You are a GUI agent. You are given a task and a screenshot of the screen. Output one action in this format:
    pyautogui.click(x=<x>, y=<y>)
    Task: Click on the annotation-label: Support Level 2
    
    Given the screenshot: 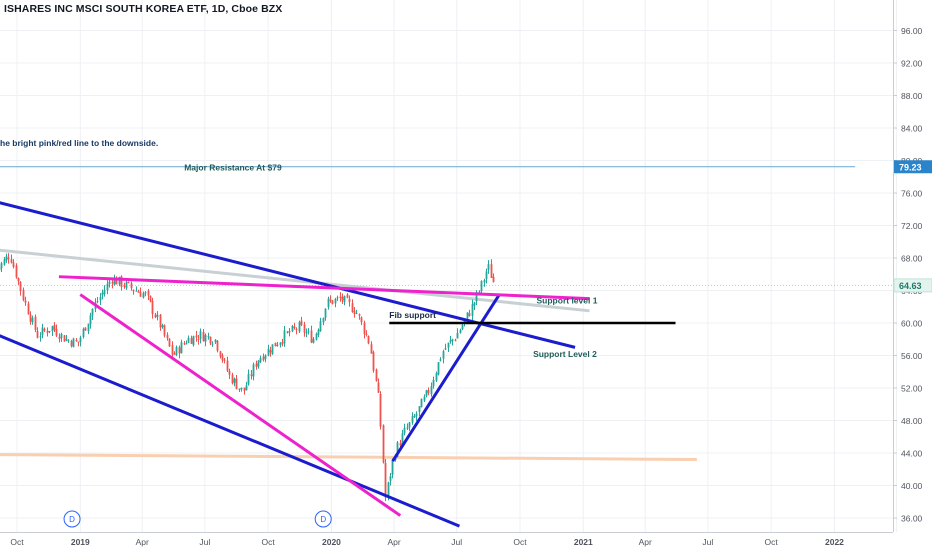 What is the action you would take?
    pyautogui.click(x=565, y=354)
    